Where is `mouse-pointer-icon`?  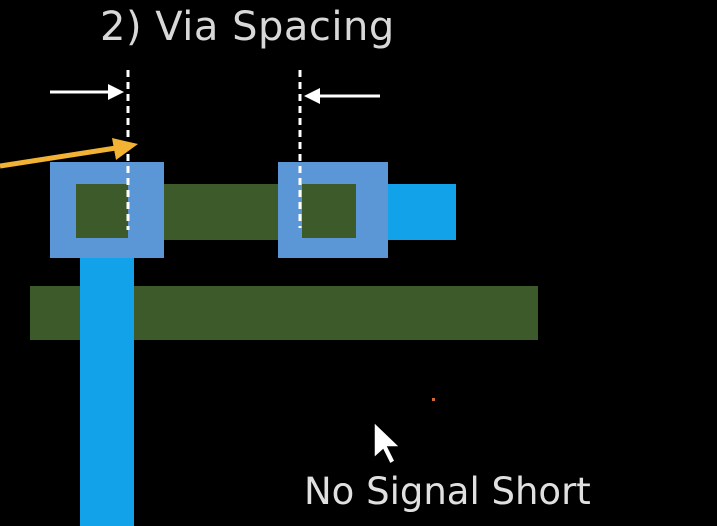 mouse-pointer-icon is located at coordinates (387, 443).